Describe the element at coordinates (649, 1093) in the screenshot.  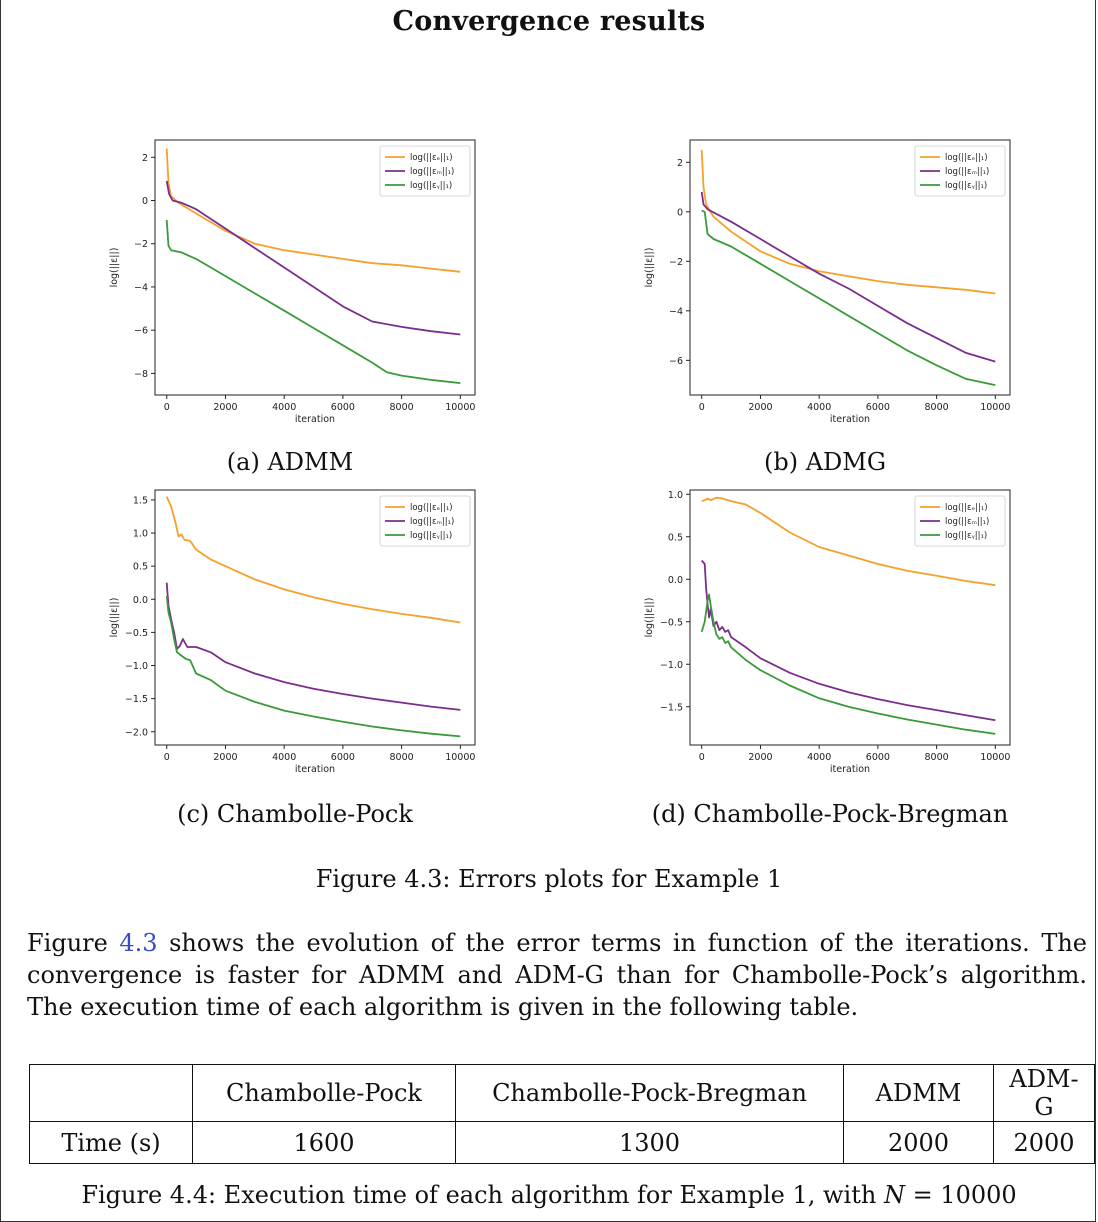
I see `table-header-cell: Chambolle-Pock-Bregman` at that location.